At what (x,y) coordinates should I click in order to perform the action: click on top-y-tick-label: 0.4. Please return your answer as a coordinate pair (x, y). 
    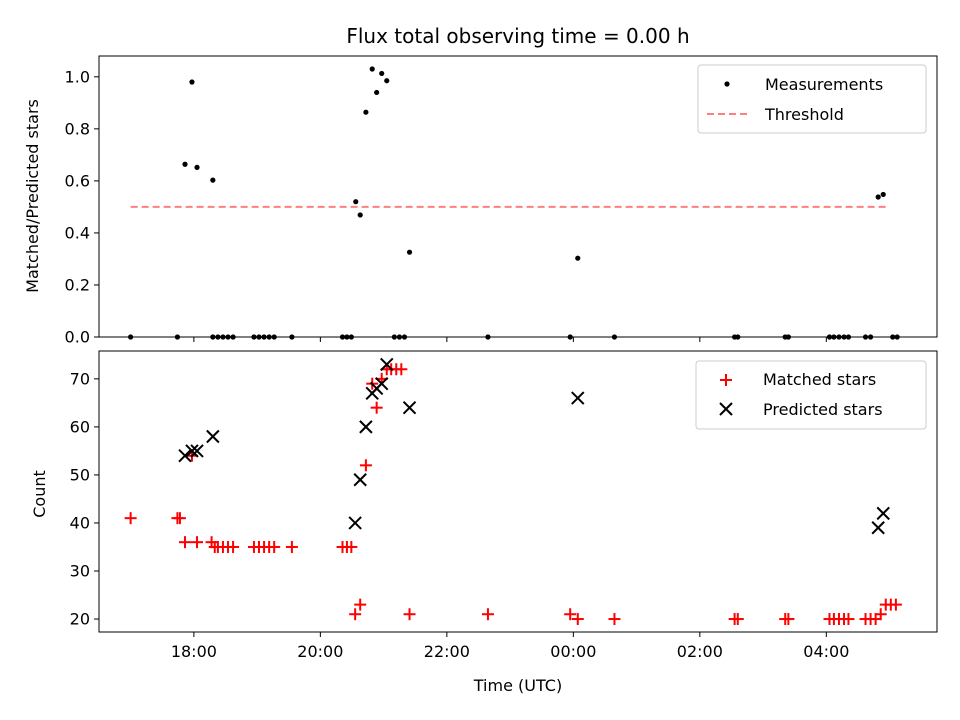
    Looking at the image, I should click on (77, 232).